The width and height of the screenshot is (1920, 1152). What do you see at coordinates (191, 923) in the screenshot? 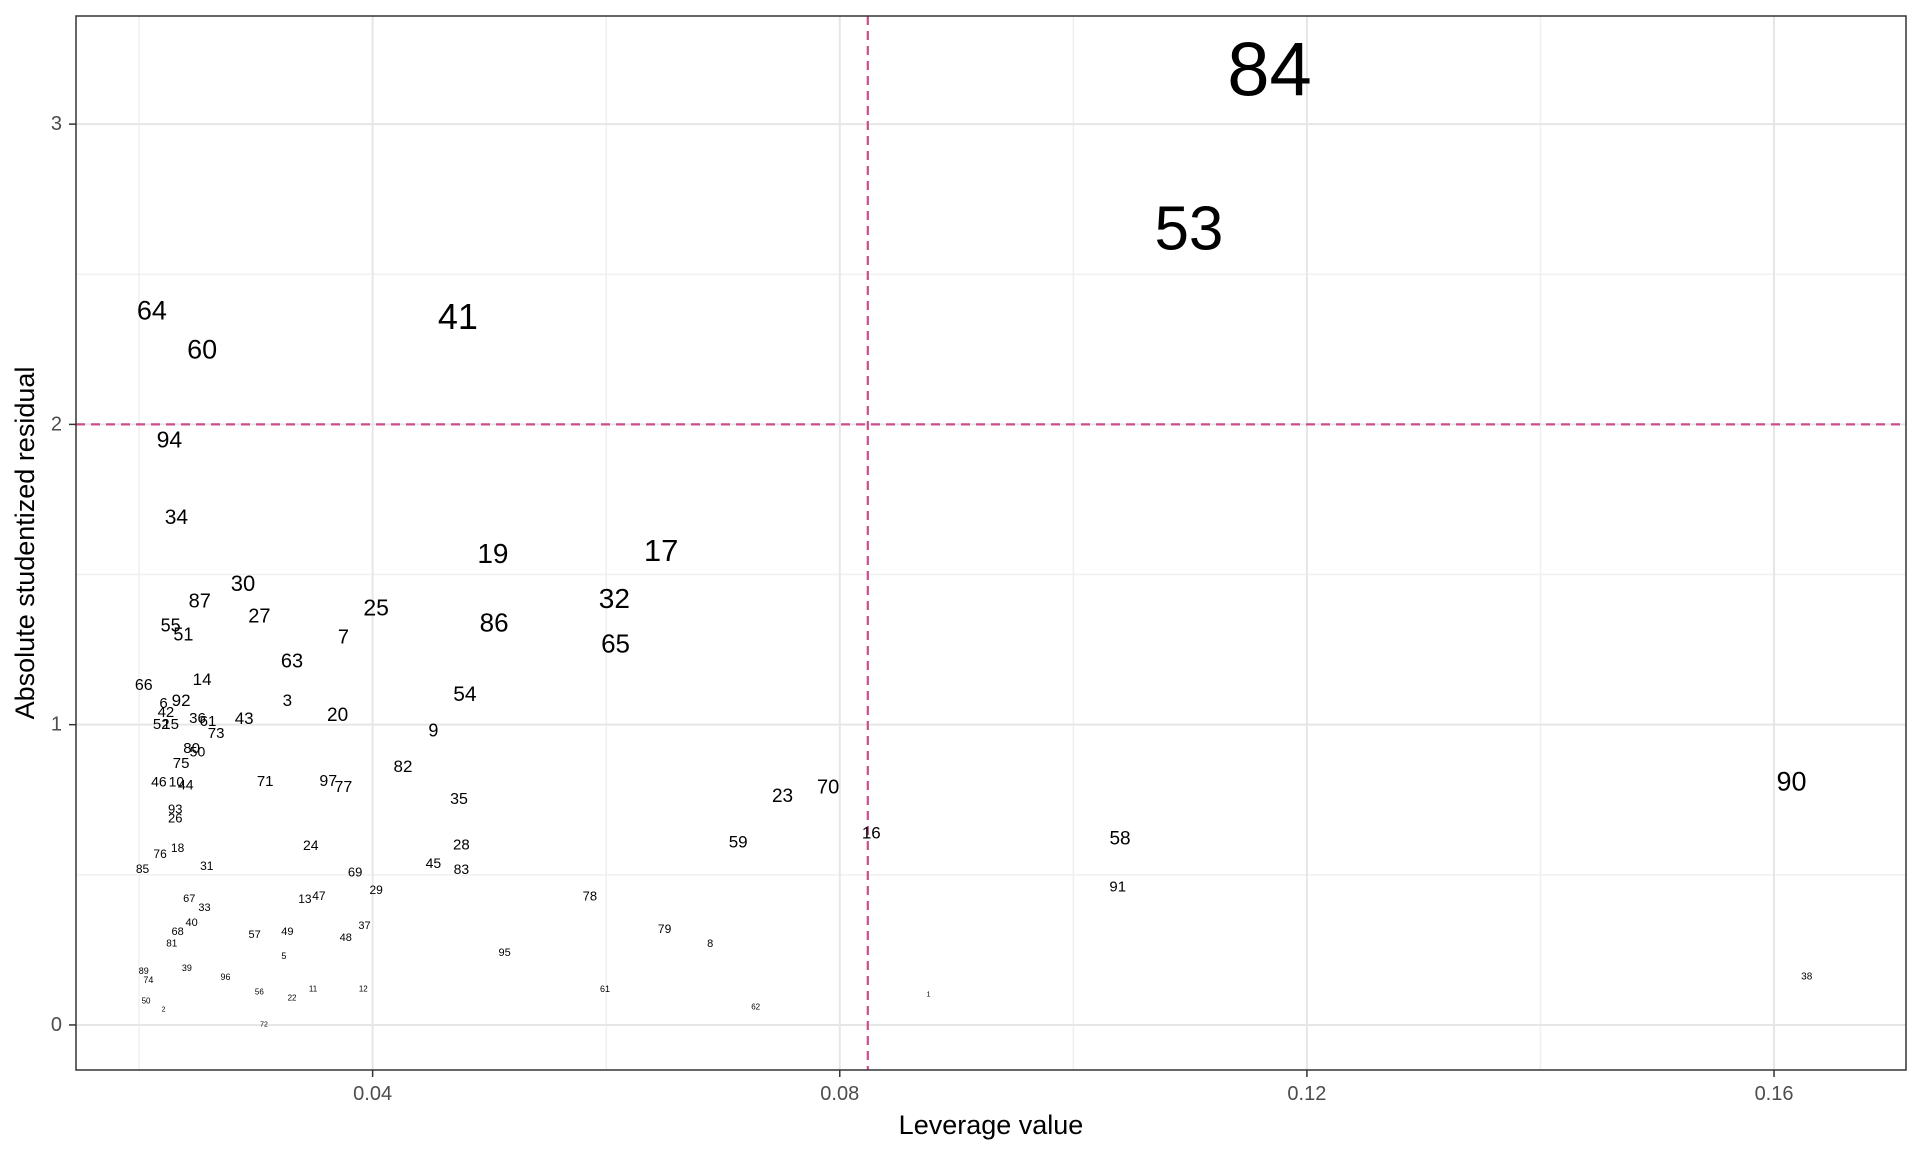
I see `point-label-40: 40` at bounding box center [191, 923].